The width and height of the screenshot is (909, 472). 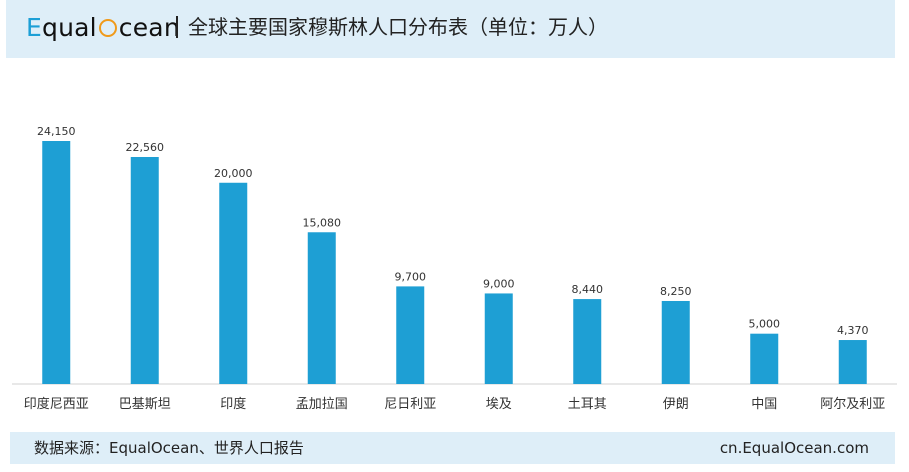 What do you see at coordinates (794, 448) in the screenshot?
I see `site-url: cn.EqualOcean.com` at bounding box center [794, 448].